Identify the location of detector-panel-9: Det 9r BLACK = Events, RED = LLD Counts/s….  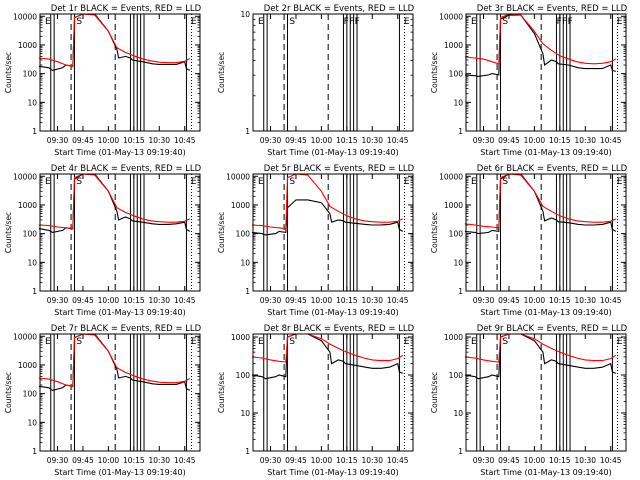
(529, 400).